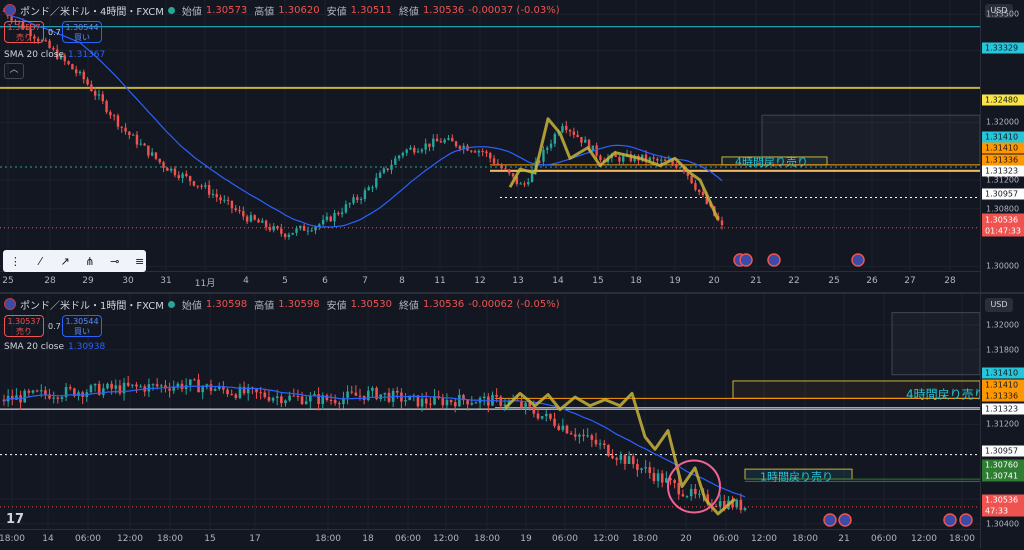  What do you see at coordinates (24, 27) in the screenshot?
I see `sell-price: 1.30537` at bounding box center [24, 27].